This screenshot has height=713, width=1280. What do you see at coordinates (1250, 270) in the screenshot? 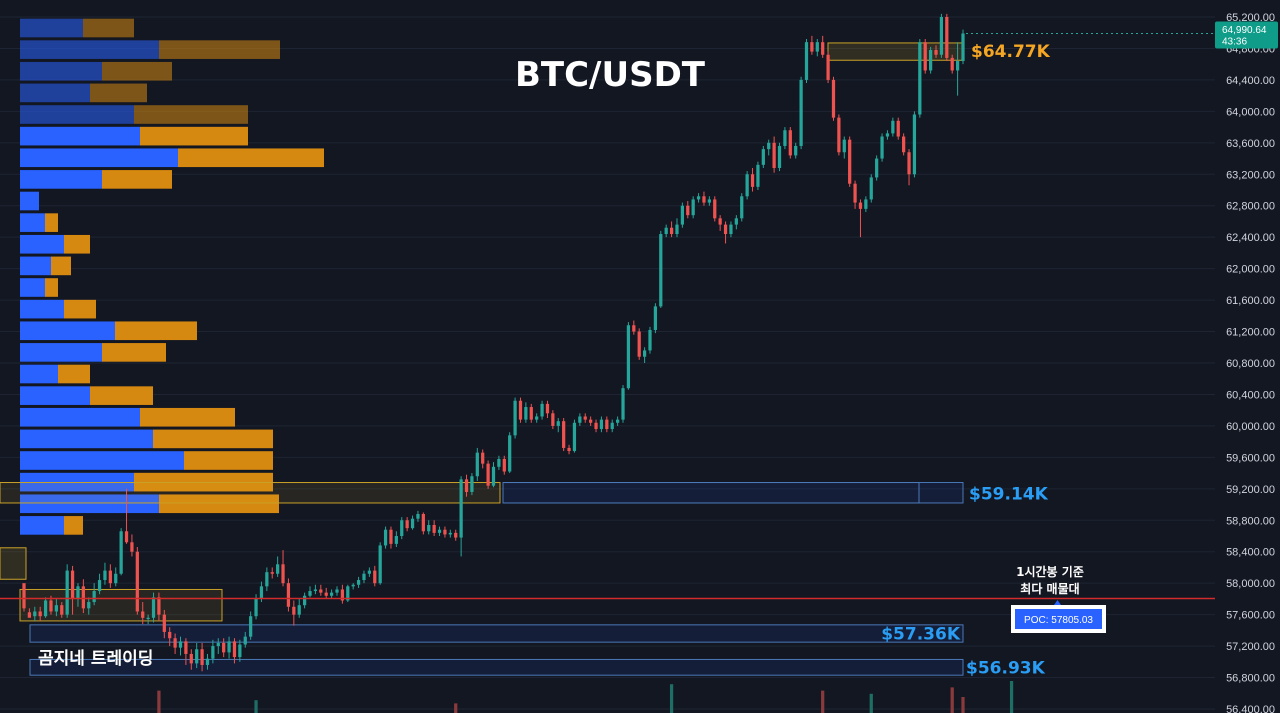
I see `y-tick-label: 62,000.00` at bounding box center [1250, 270].